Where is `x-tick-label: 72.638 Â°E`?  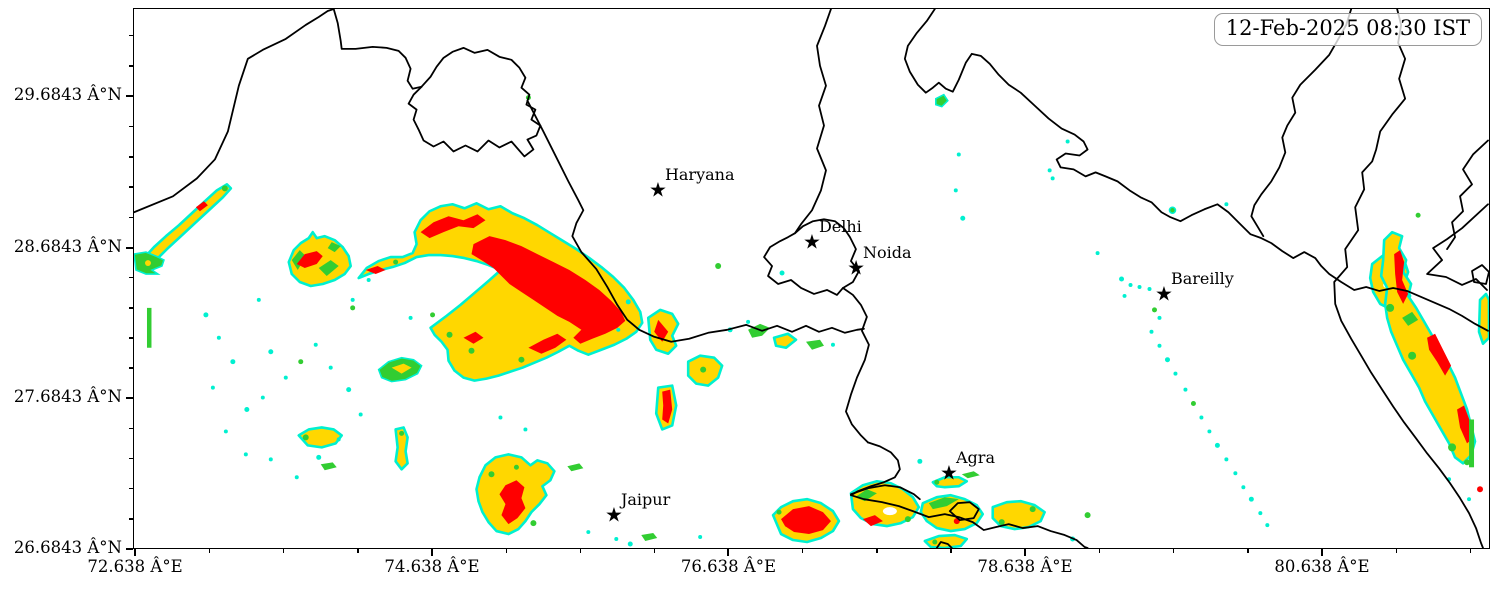 x-tick-label: 72.638 Â°E is located at coordinates (135, 566).